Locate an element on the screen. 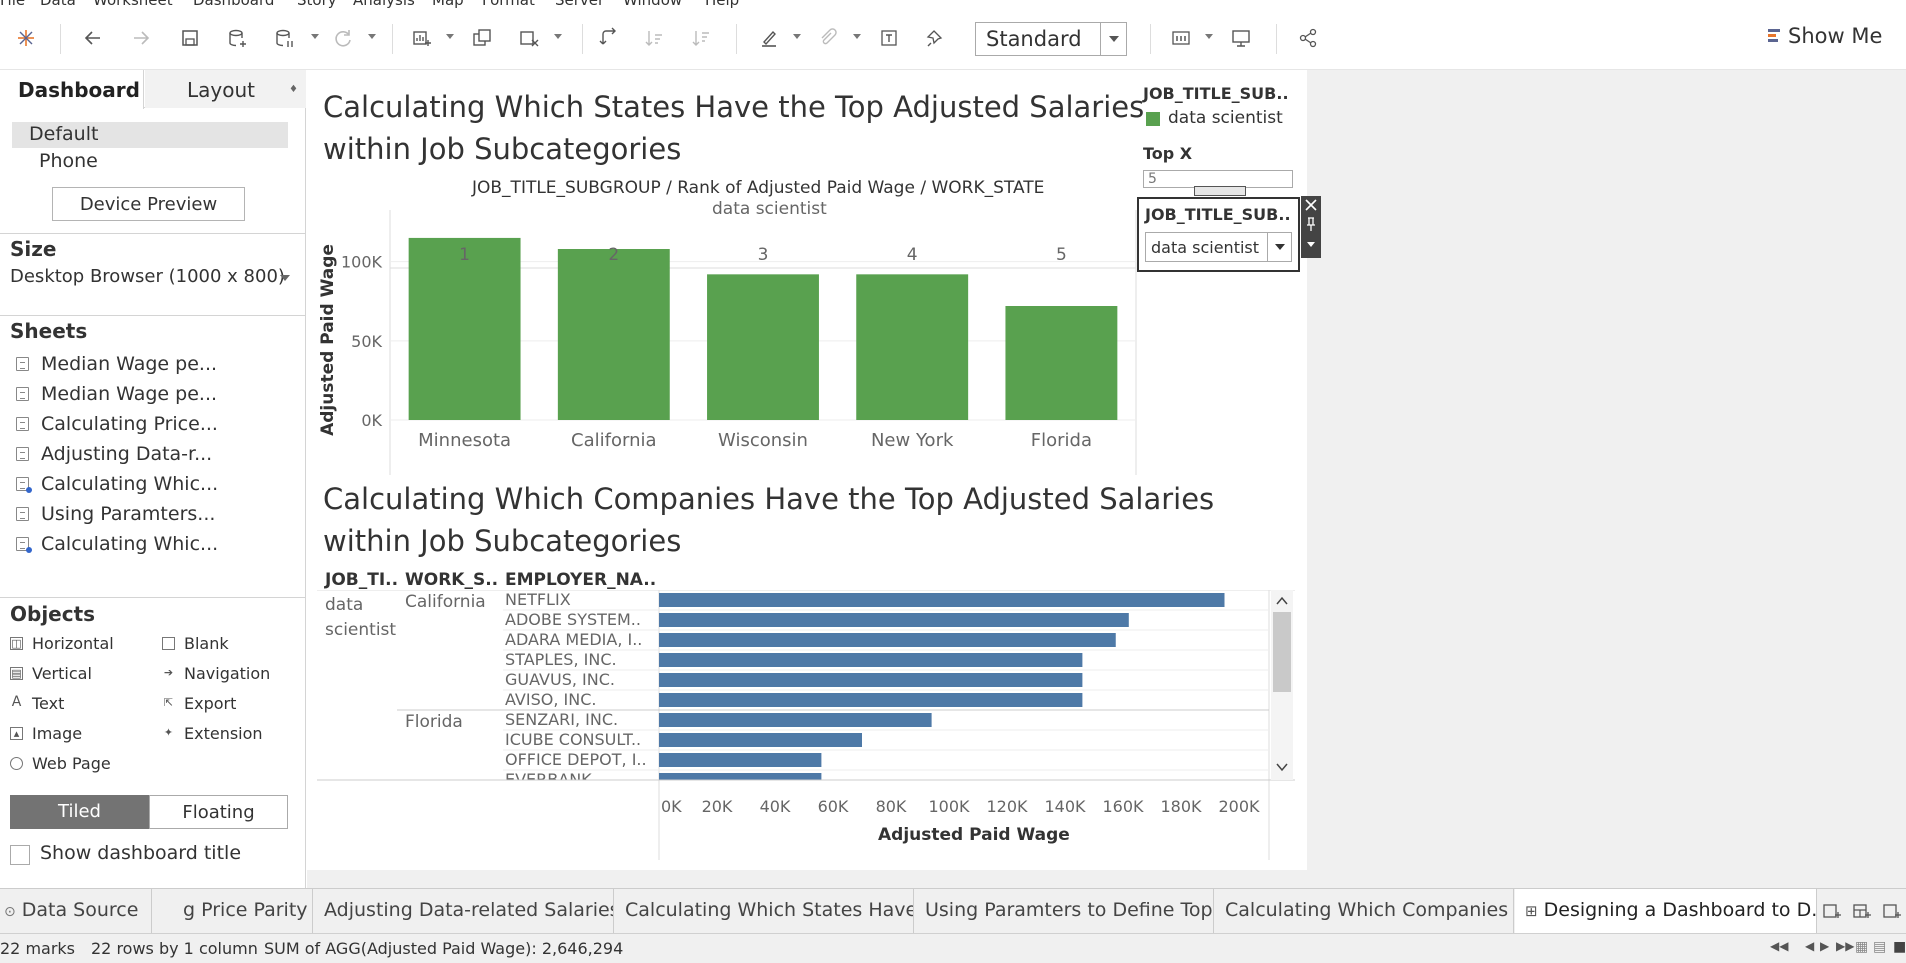  new-story-tab-icon is located at coordinates (1892, 911).